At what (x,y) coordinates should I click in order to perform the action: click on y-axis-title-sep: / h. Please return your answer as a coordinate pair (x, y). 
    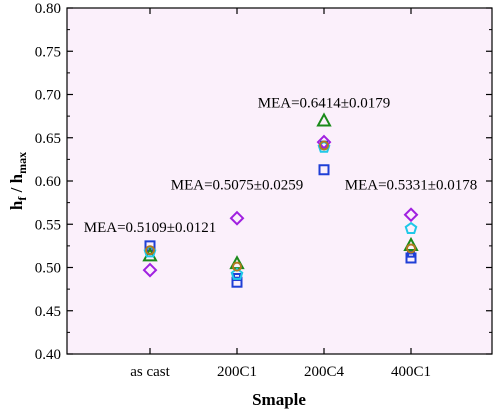
    Looking at the image, I should click on (16, 184).